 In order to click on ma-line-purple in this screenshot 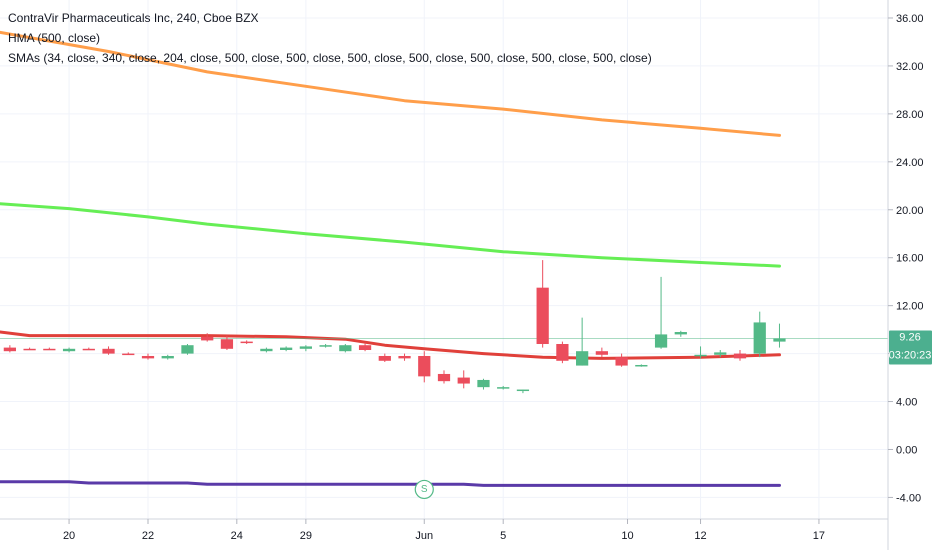, I will do `click(390, 483)`.